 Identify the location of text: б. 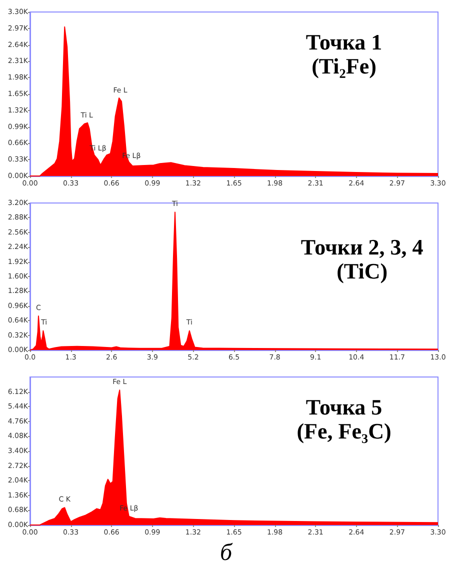
(226, 553).